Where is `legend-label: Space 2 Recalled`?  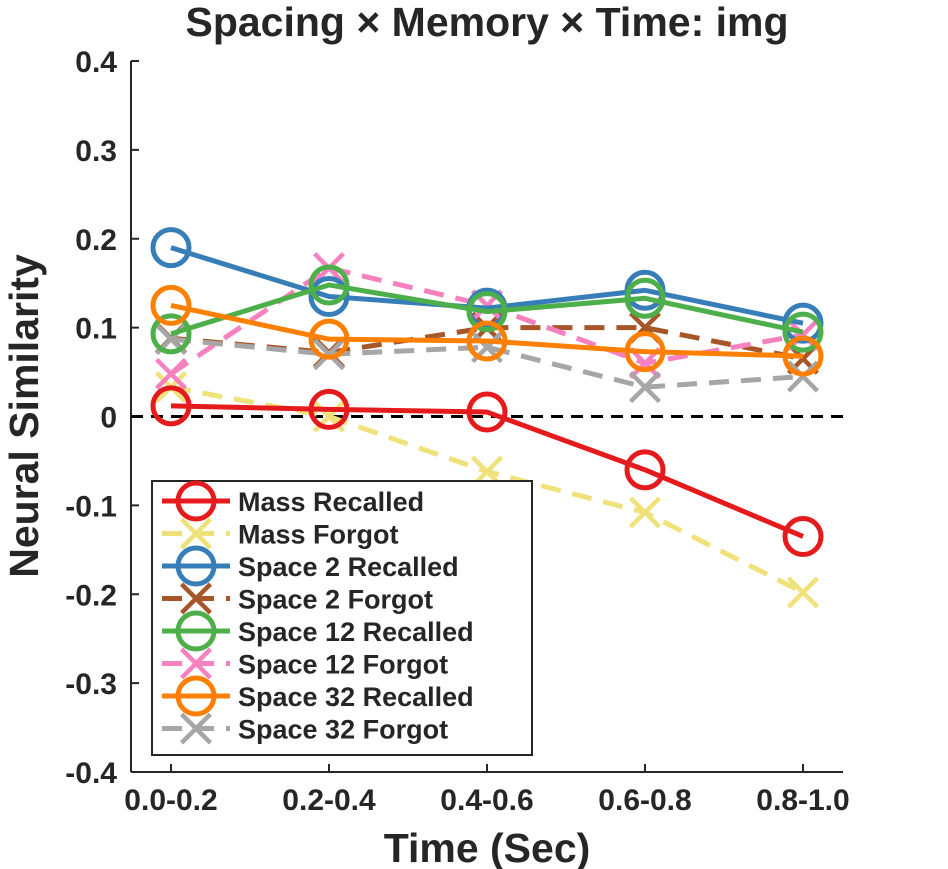 legend-label: Space 2 Recalled is located at coordinates (348, 567).